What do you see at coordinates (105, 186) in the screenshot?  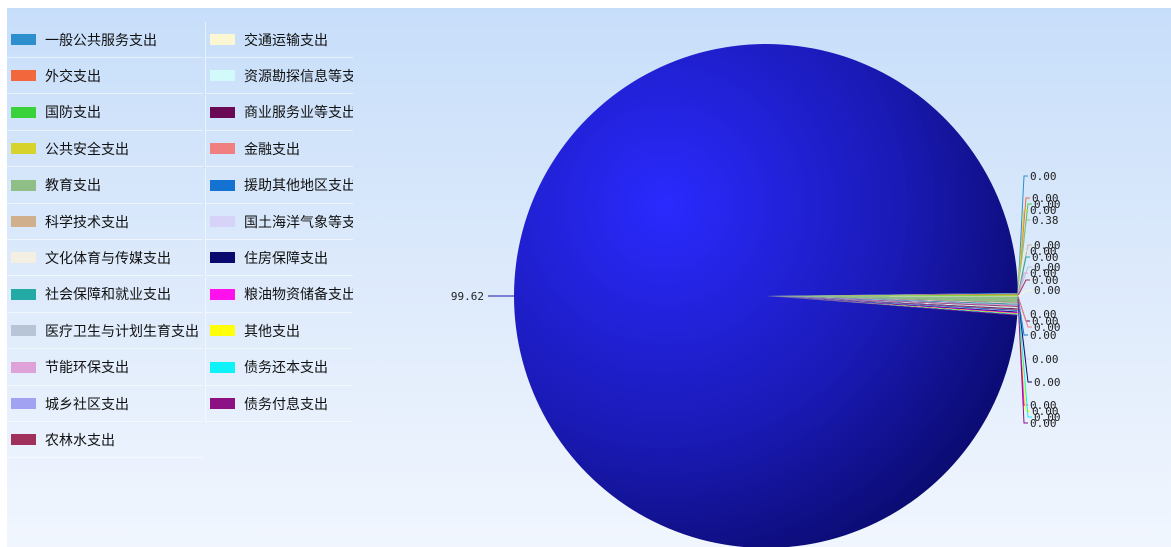 I see `legend-item: 教育支出` at bounding box center [105, 186].